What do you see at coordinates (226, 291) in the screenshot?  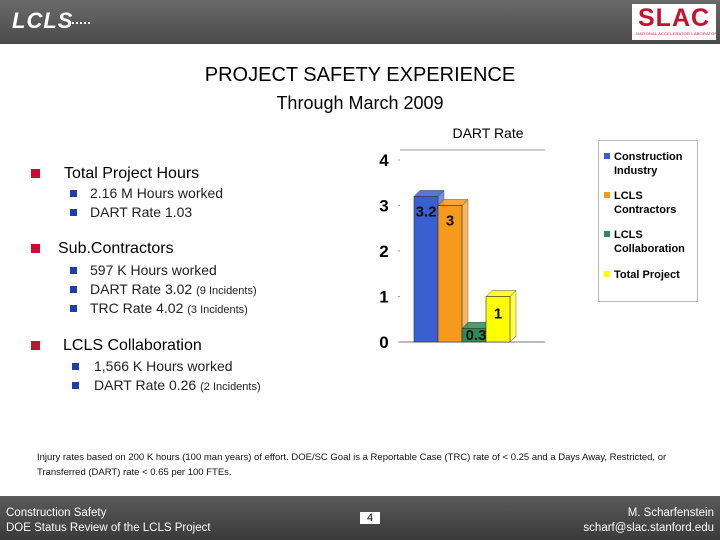 I see `list-item-note: (9 Incidents)` at bounding box center [226, 291].